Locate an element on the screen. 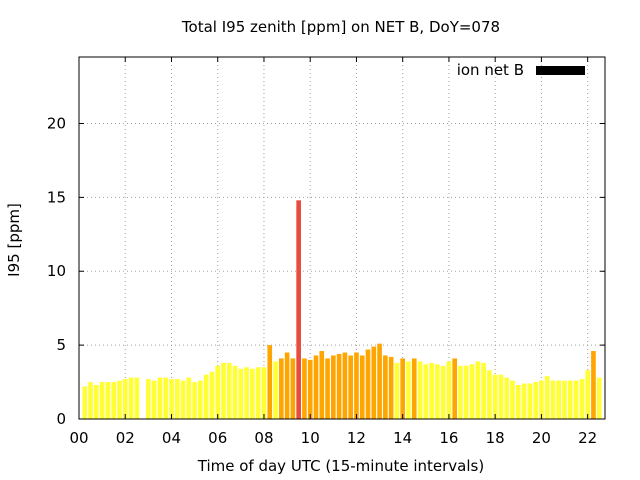 The height and width of the screenshot is (480, 640). legend-label: ion net B is located at coordinates (490, 70).